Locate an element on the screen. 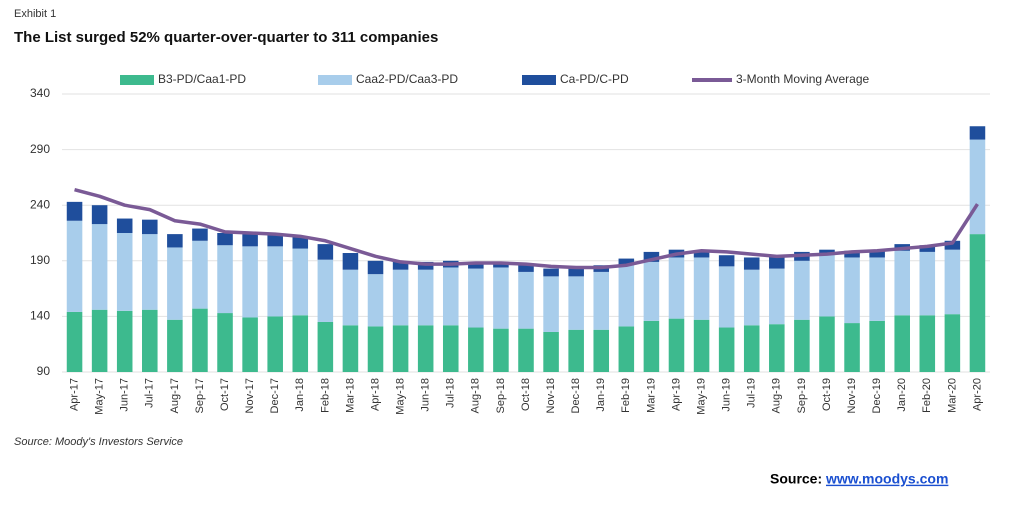  x-tick-label: Jul-19 is located at coordinates (752, 393).